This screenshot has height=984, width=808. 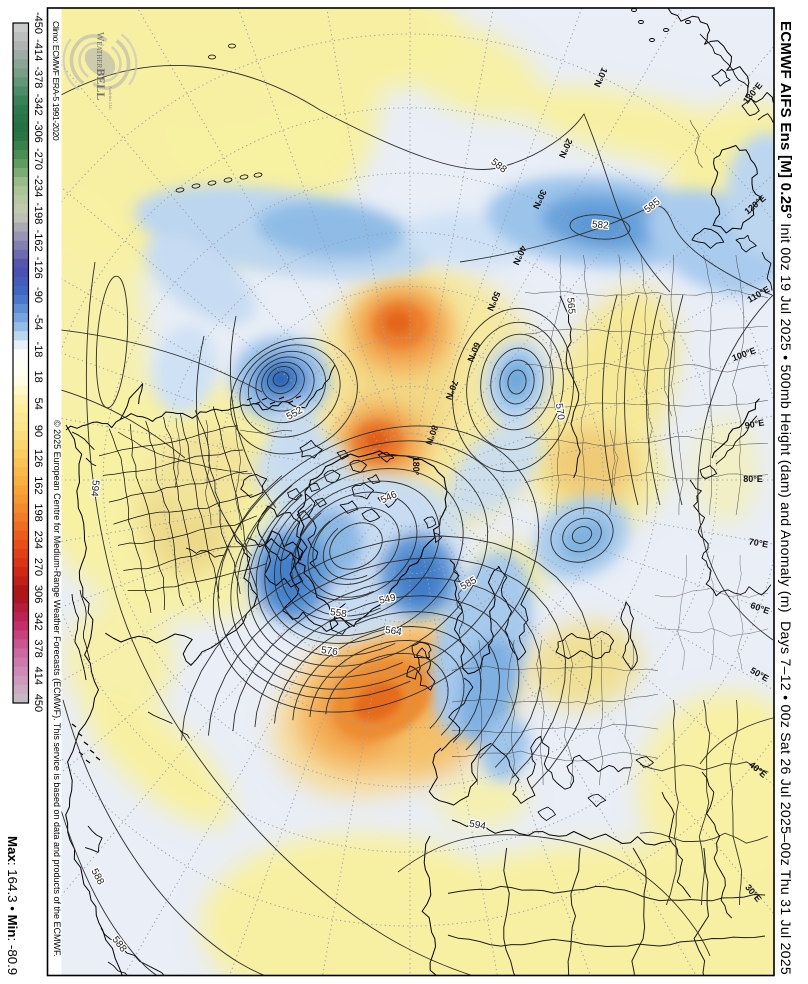 What do you see at coordinates (38, 376) in the screenshot?
I see `svg-text: 18` at bounding box center [38, 376].